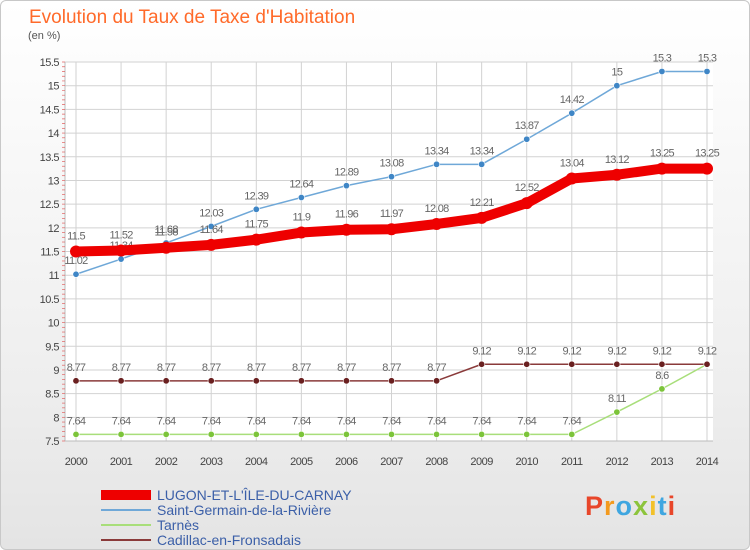 This screenshot has height=550, width=750. I want to click on y-tick-label: 15.5, so click(50, 63).